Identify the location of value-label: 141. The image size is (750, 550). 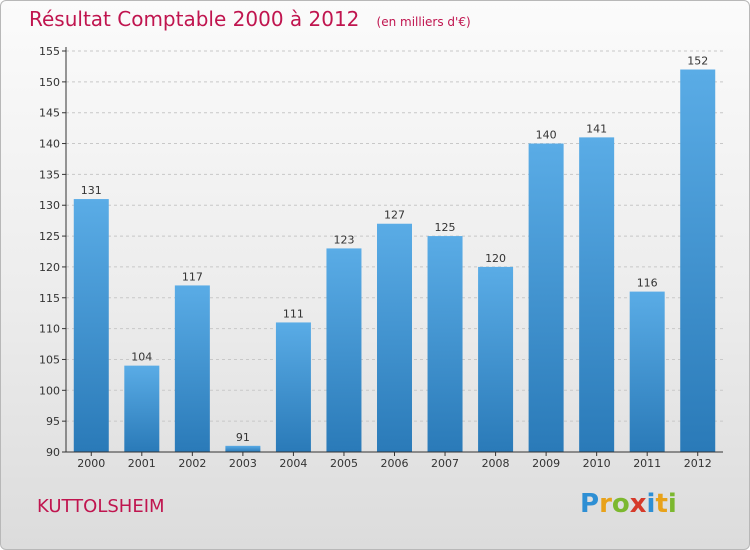
(596, 128).